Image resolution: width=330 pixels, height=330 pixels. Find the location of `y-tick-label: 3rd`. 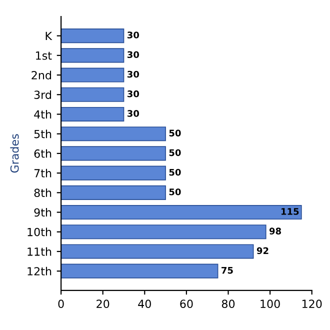

y-tick-label: 3rd is located at coordinates (43, 95).